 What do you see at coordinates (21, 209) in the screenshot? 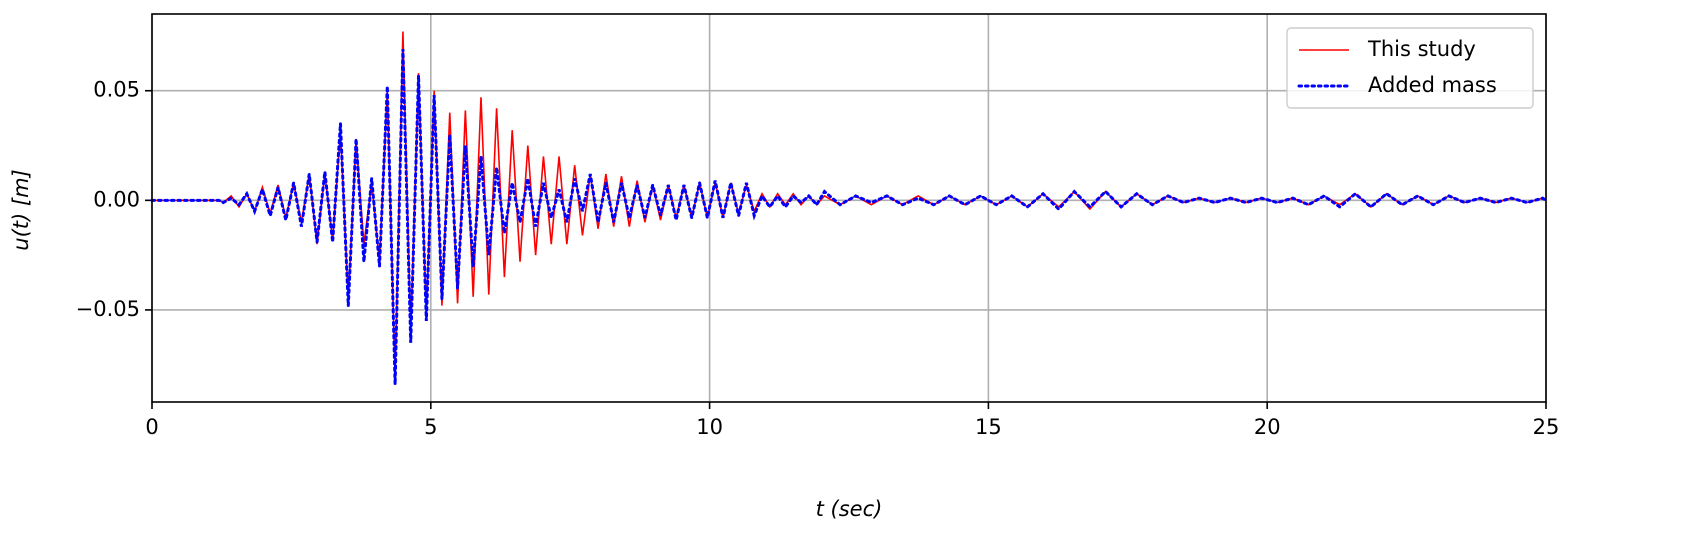
I see `y-axis-label: u(t) [m]` at bounding box center [21, 209].